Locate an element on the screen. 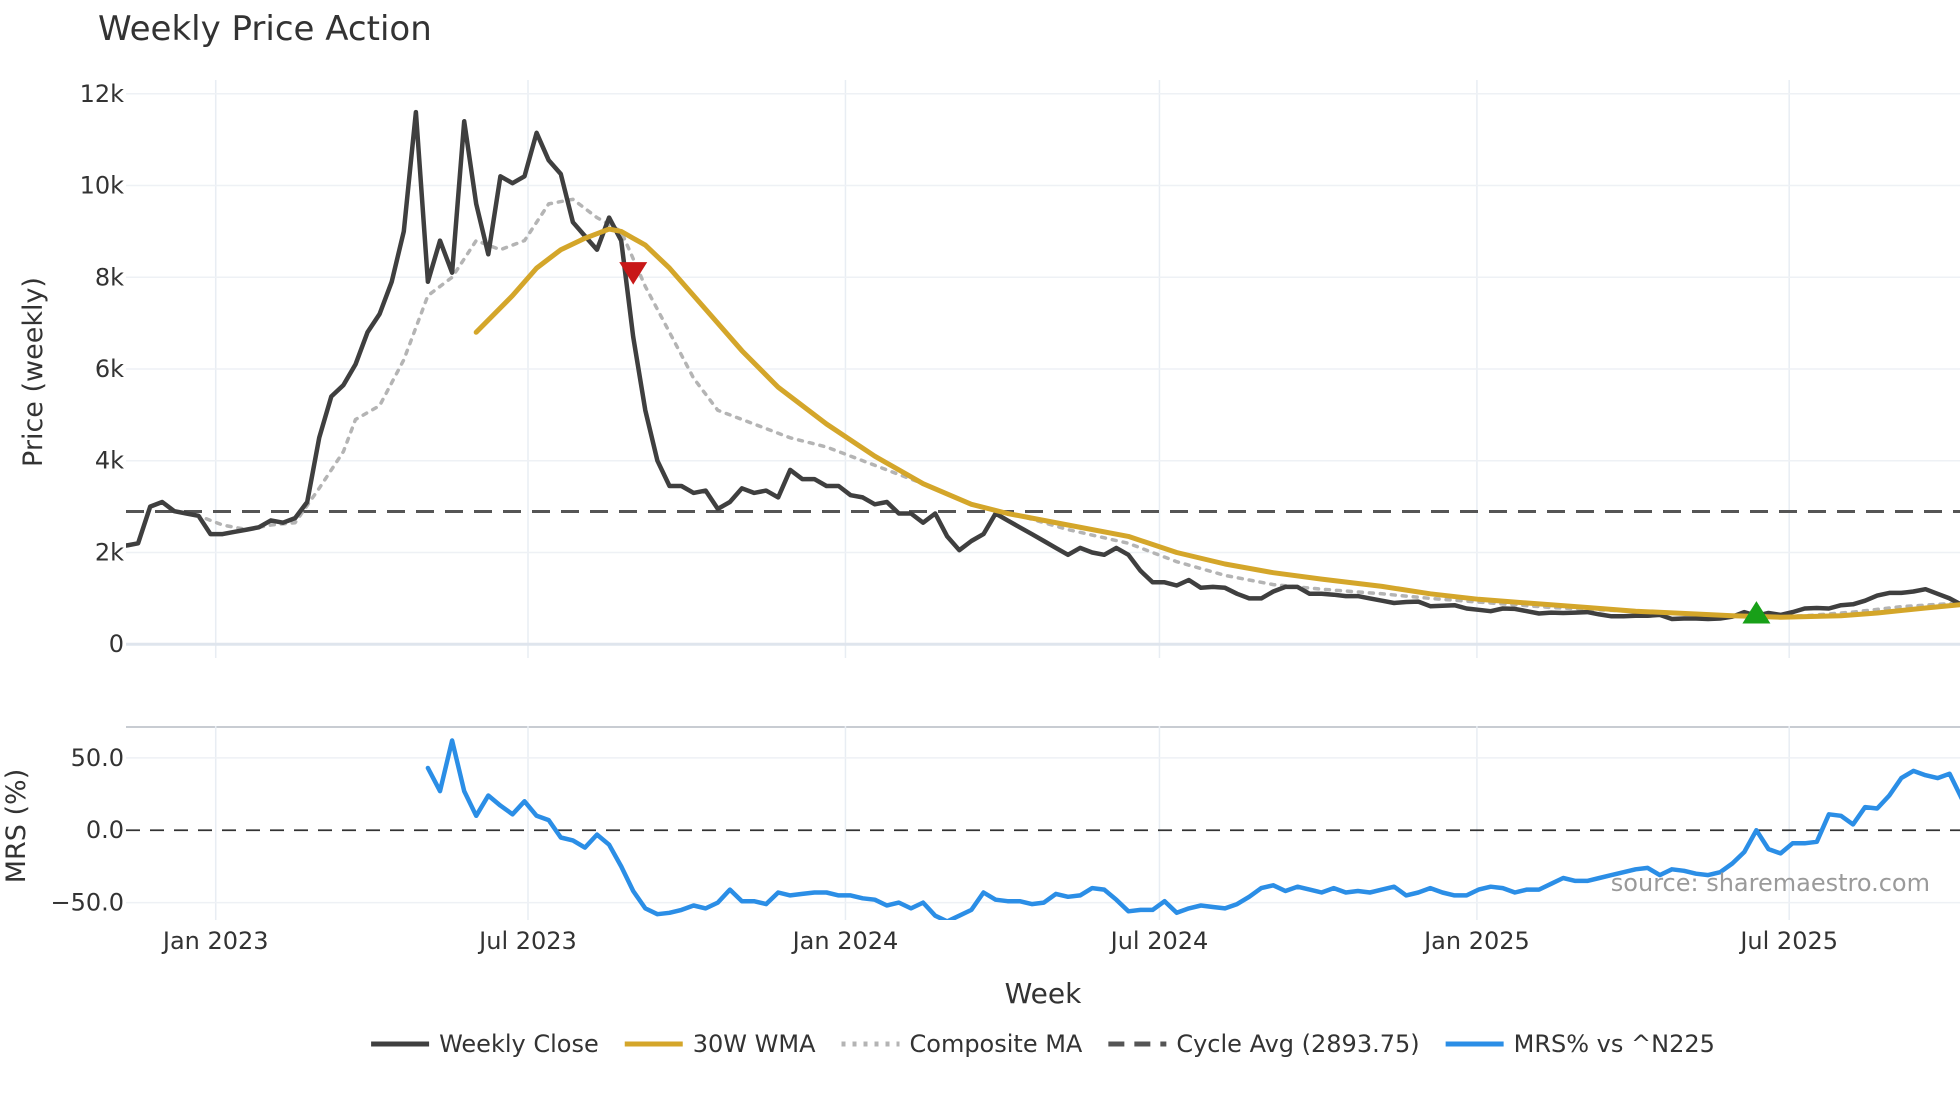 This screenshot has height=1102, width=1960. mrs-y-axis-label: MRS (%) is located at coordinates (16, 826).